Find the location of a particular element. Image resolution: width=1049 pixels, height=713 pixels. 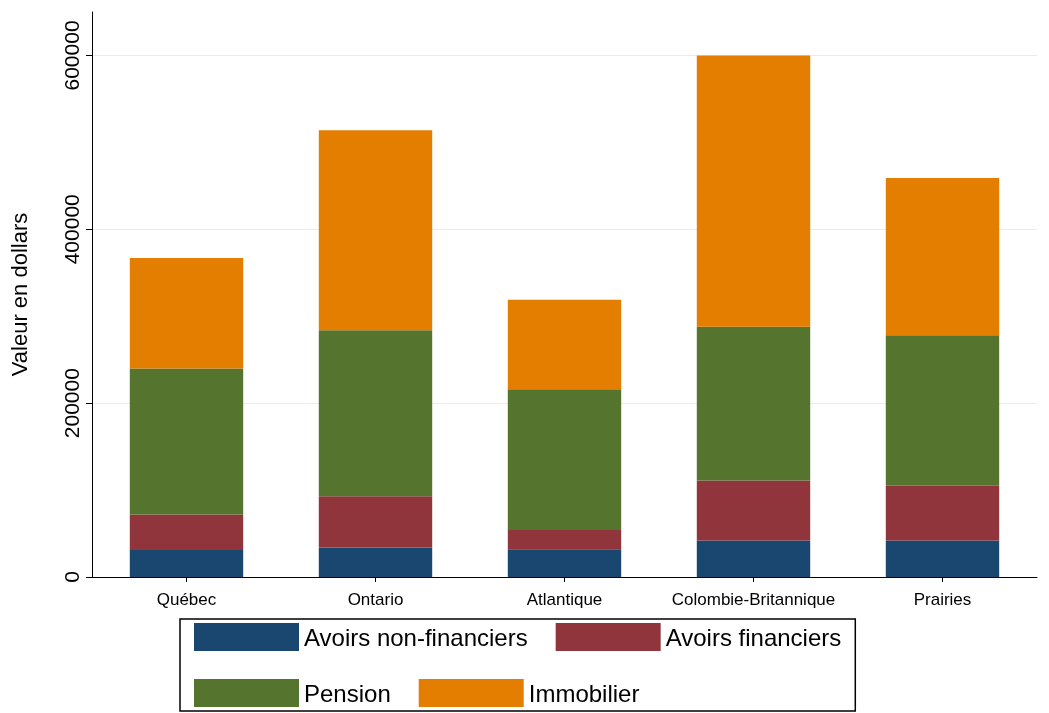

y-tick-label: 600000 is located at coordinates (71, 55).